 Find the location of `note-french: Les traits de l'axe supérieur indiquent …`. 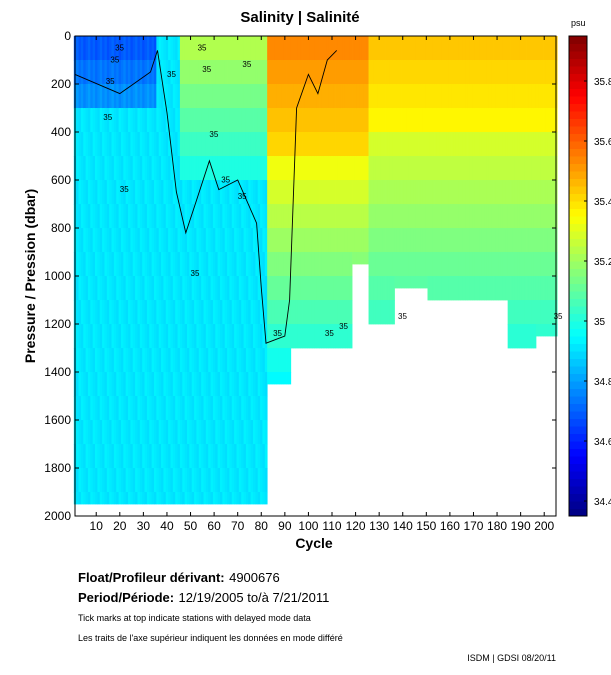

note-french: Les traits de l'axe supérieur indiquent … is located at coordinates (210, 638).